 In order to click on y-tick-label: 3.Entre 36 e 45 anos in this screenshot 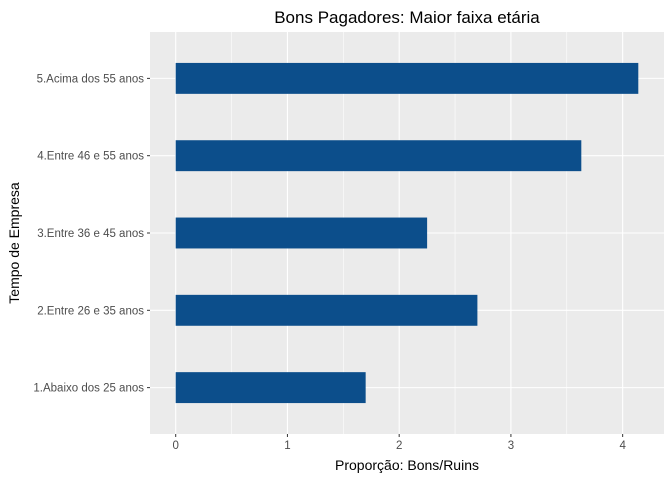, I will do `click(90, 234)`.